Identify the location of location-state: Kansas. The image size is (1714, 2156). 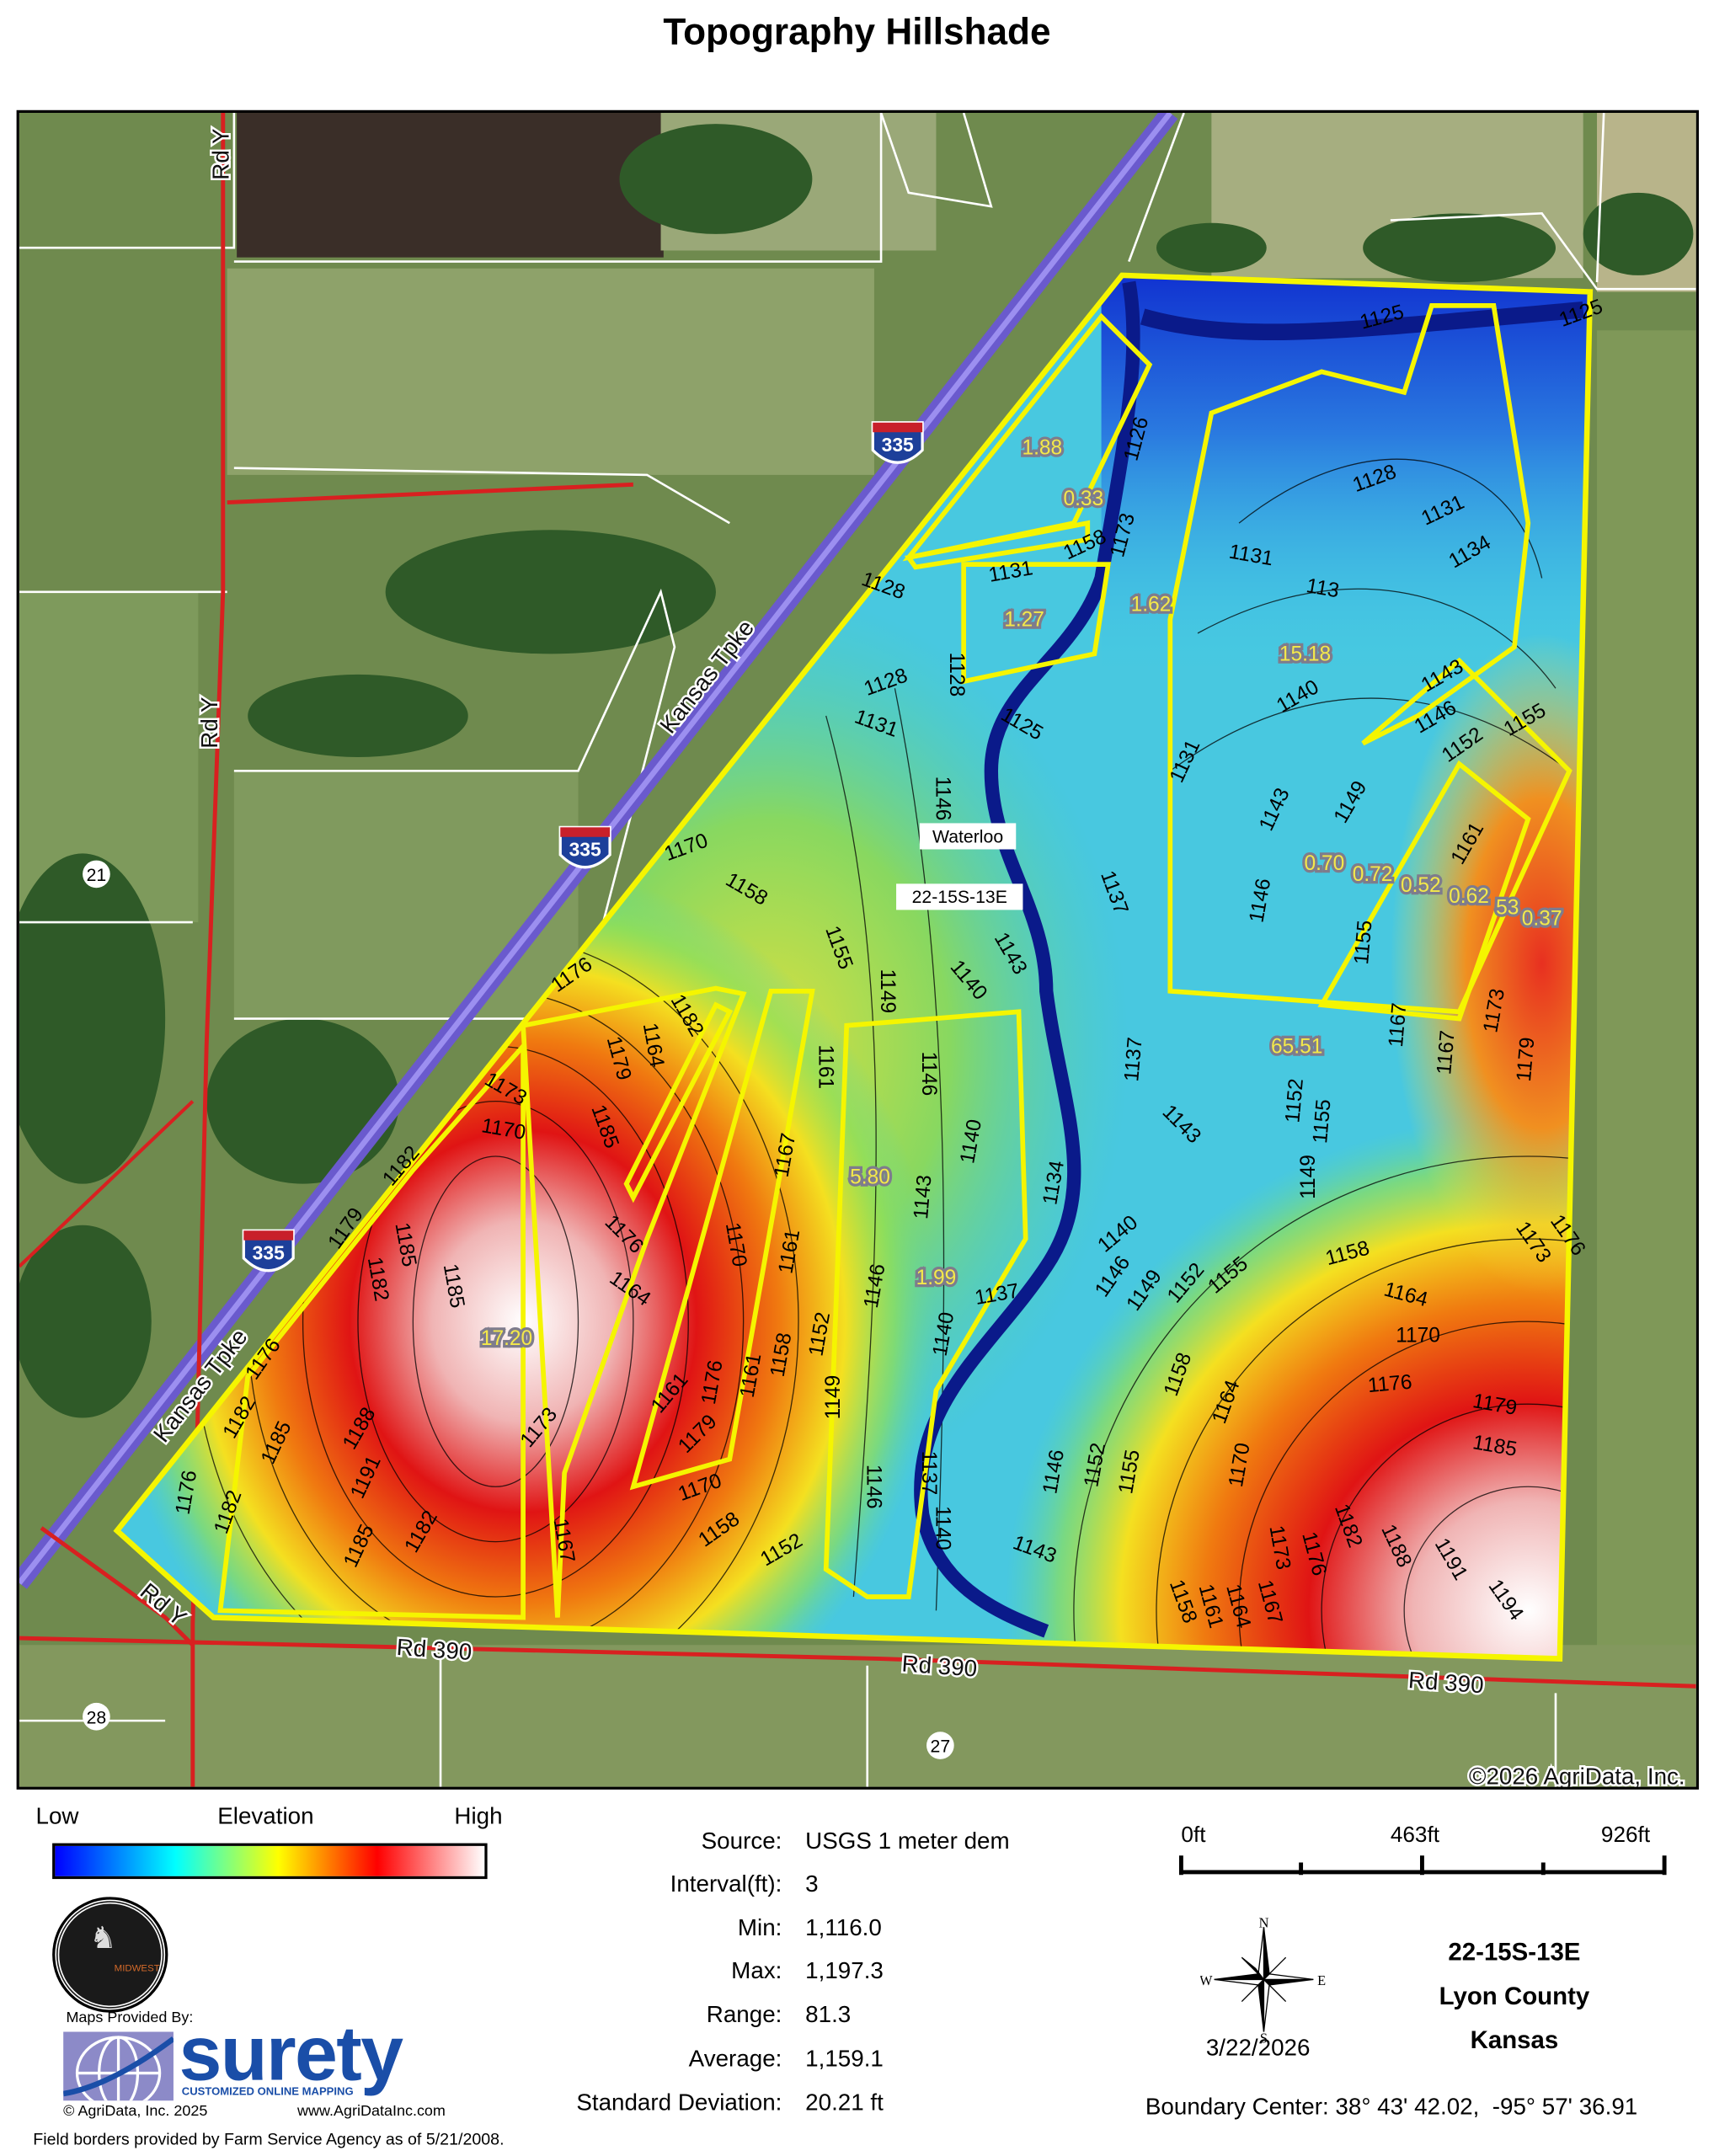
(1514, 2040).